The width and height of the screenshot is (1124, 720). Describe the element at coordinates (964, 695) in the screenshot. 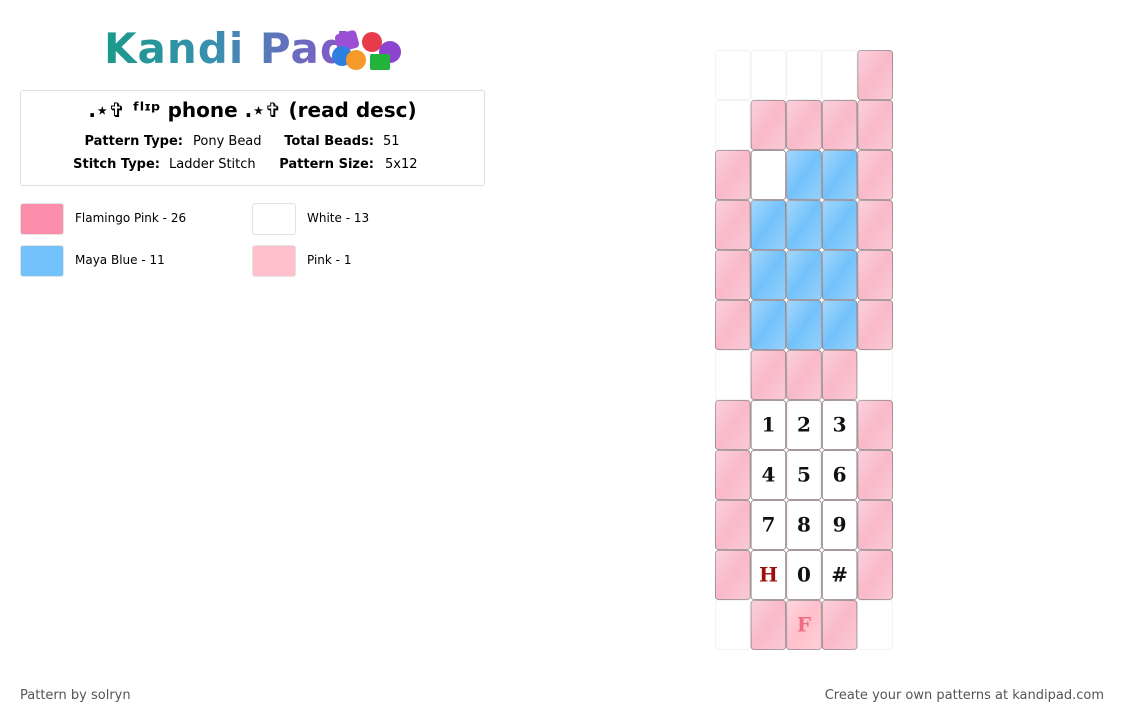

I see `footer-link: Create your own patterns at kandipad.com` at that location.